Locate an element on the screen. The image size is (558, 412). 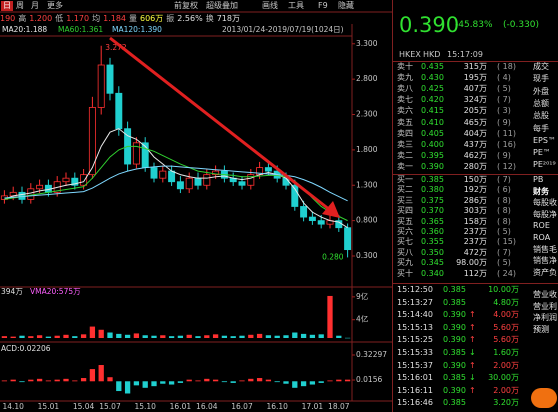
tool: 隐藏 is located at coordinates (346, 5).